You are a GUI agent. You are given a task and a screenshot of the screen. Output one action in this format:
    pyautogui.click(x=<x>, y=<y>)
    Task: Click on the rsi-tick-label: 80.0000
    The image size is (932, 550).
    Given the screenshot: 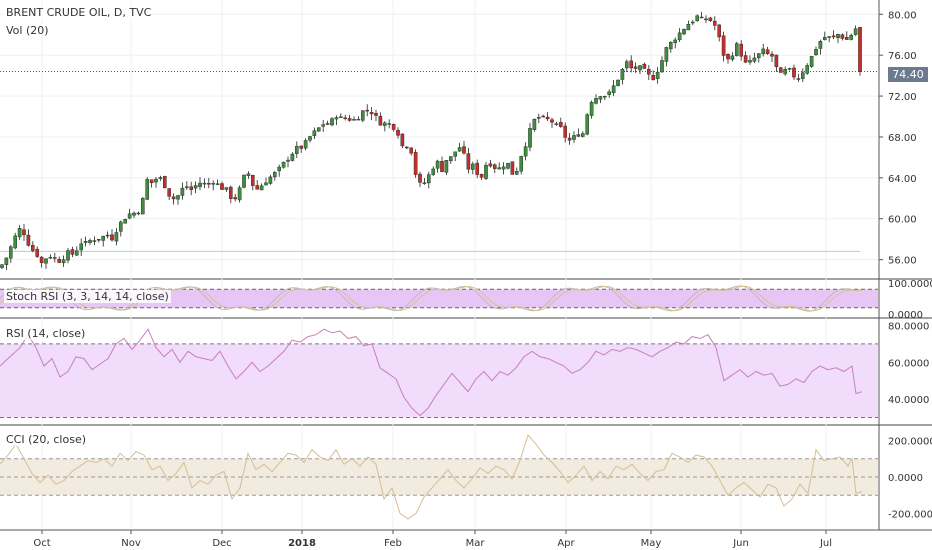 What is the action you would take?
    pyautogui.click(x=908, y=327)
    